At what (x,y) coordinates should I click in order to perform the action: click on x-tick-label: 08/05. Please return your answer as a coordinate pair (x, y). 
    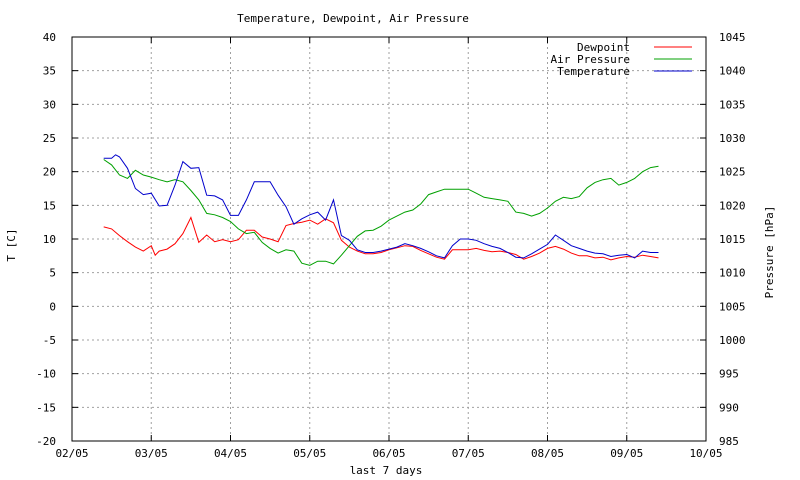
    Looking at the image, I should click on (547, 453).